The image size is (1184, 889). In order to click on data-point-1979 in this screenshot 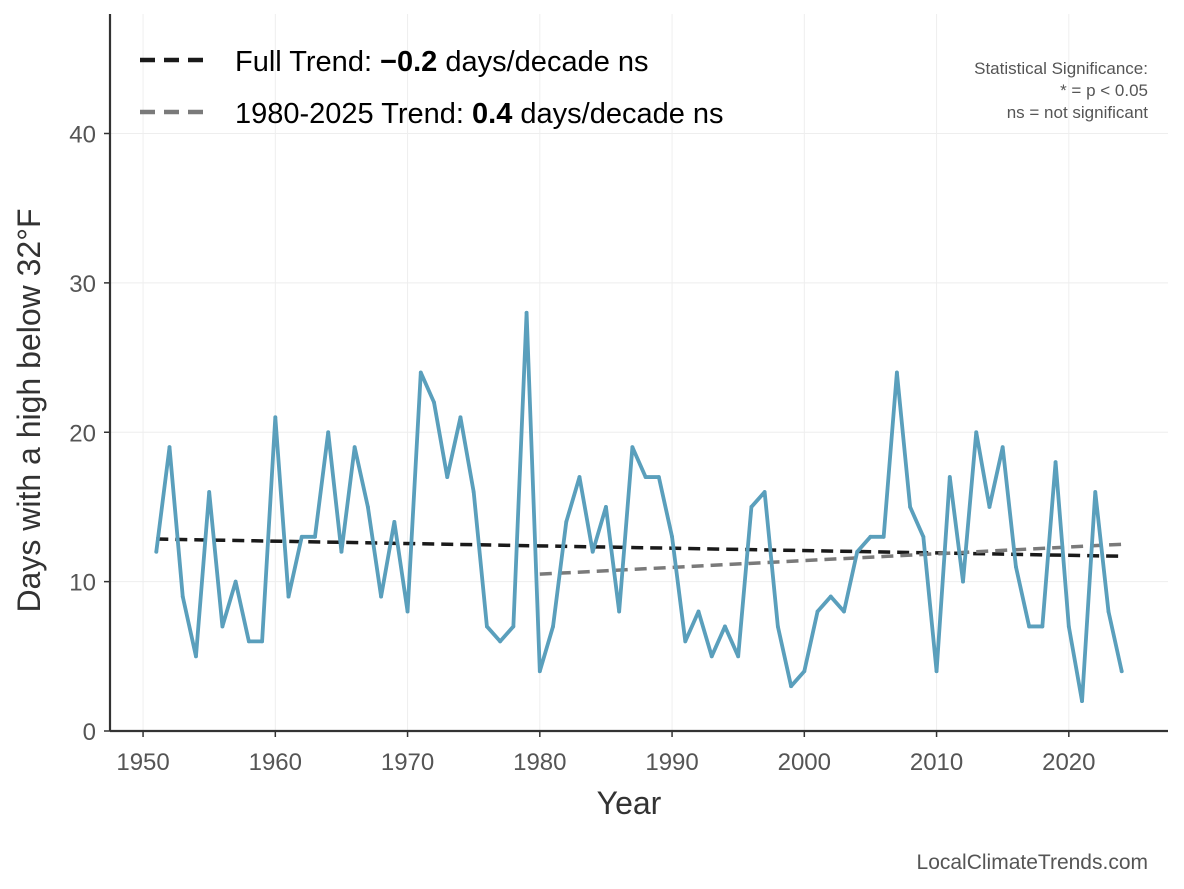, I will do `click(526, 312)`.